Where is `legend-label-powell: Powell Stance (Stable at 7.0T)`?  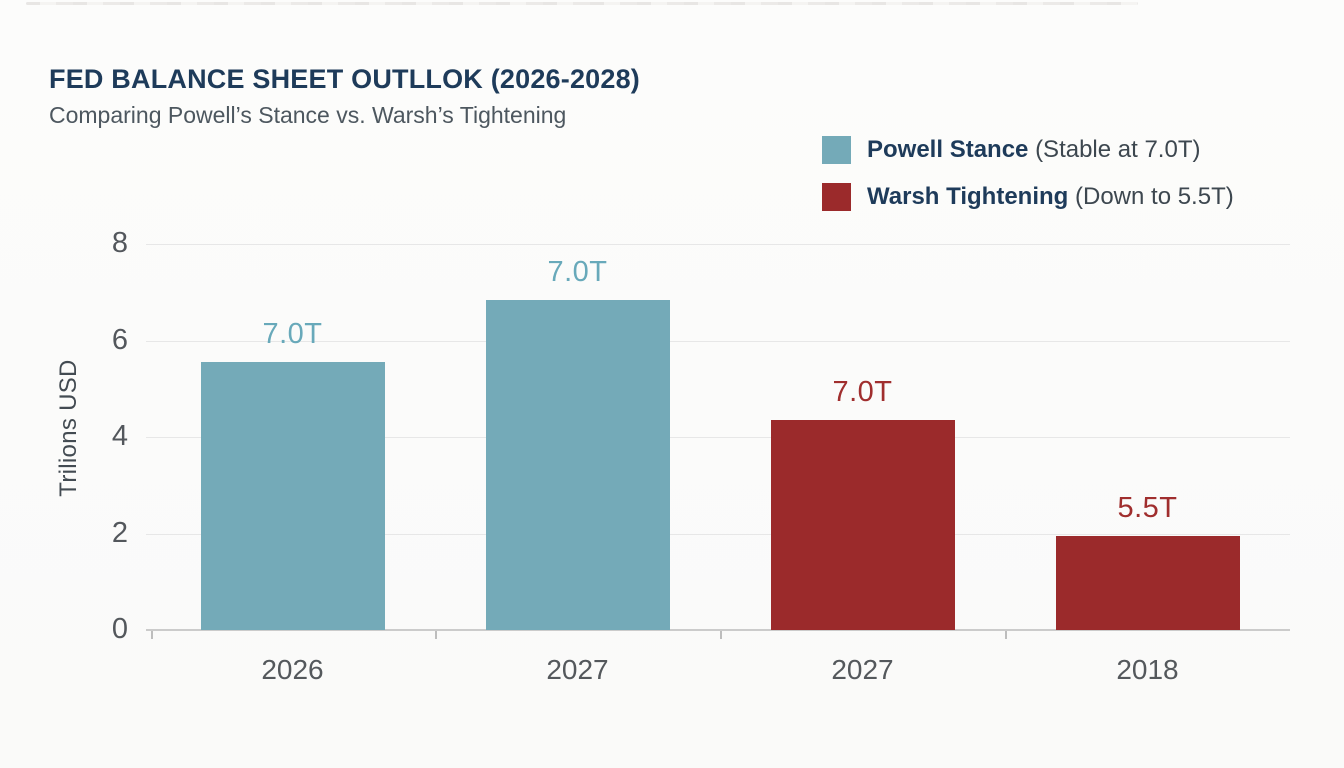
legend-label-powell: Powell Stance (Stable at 7.0T) is located at coordinates (1033, 150).